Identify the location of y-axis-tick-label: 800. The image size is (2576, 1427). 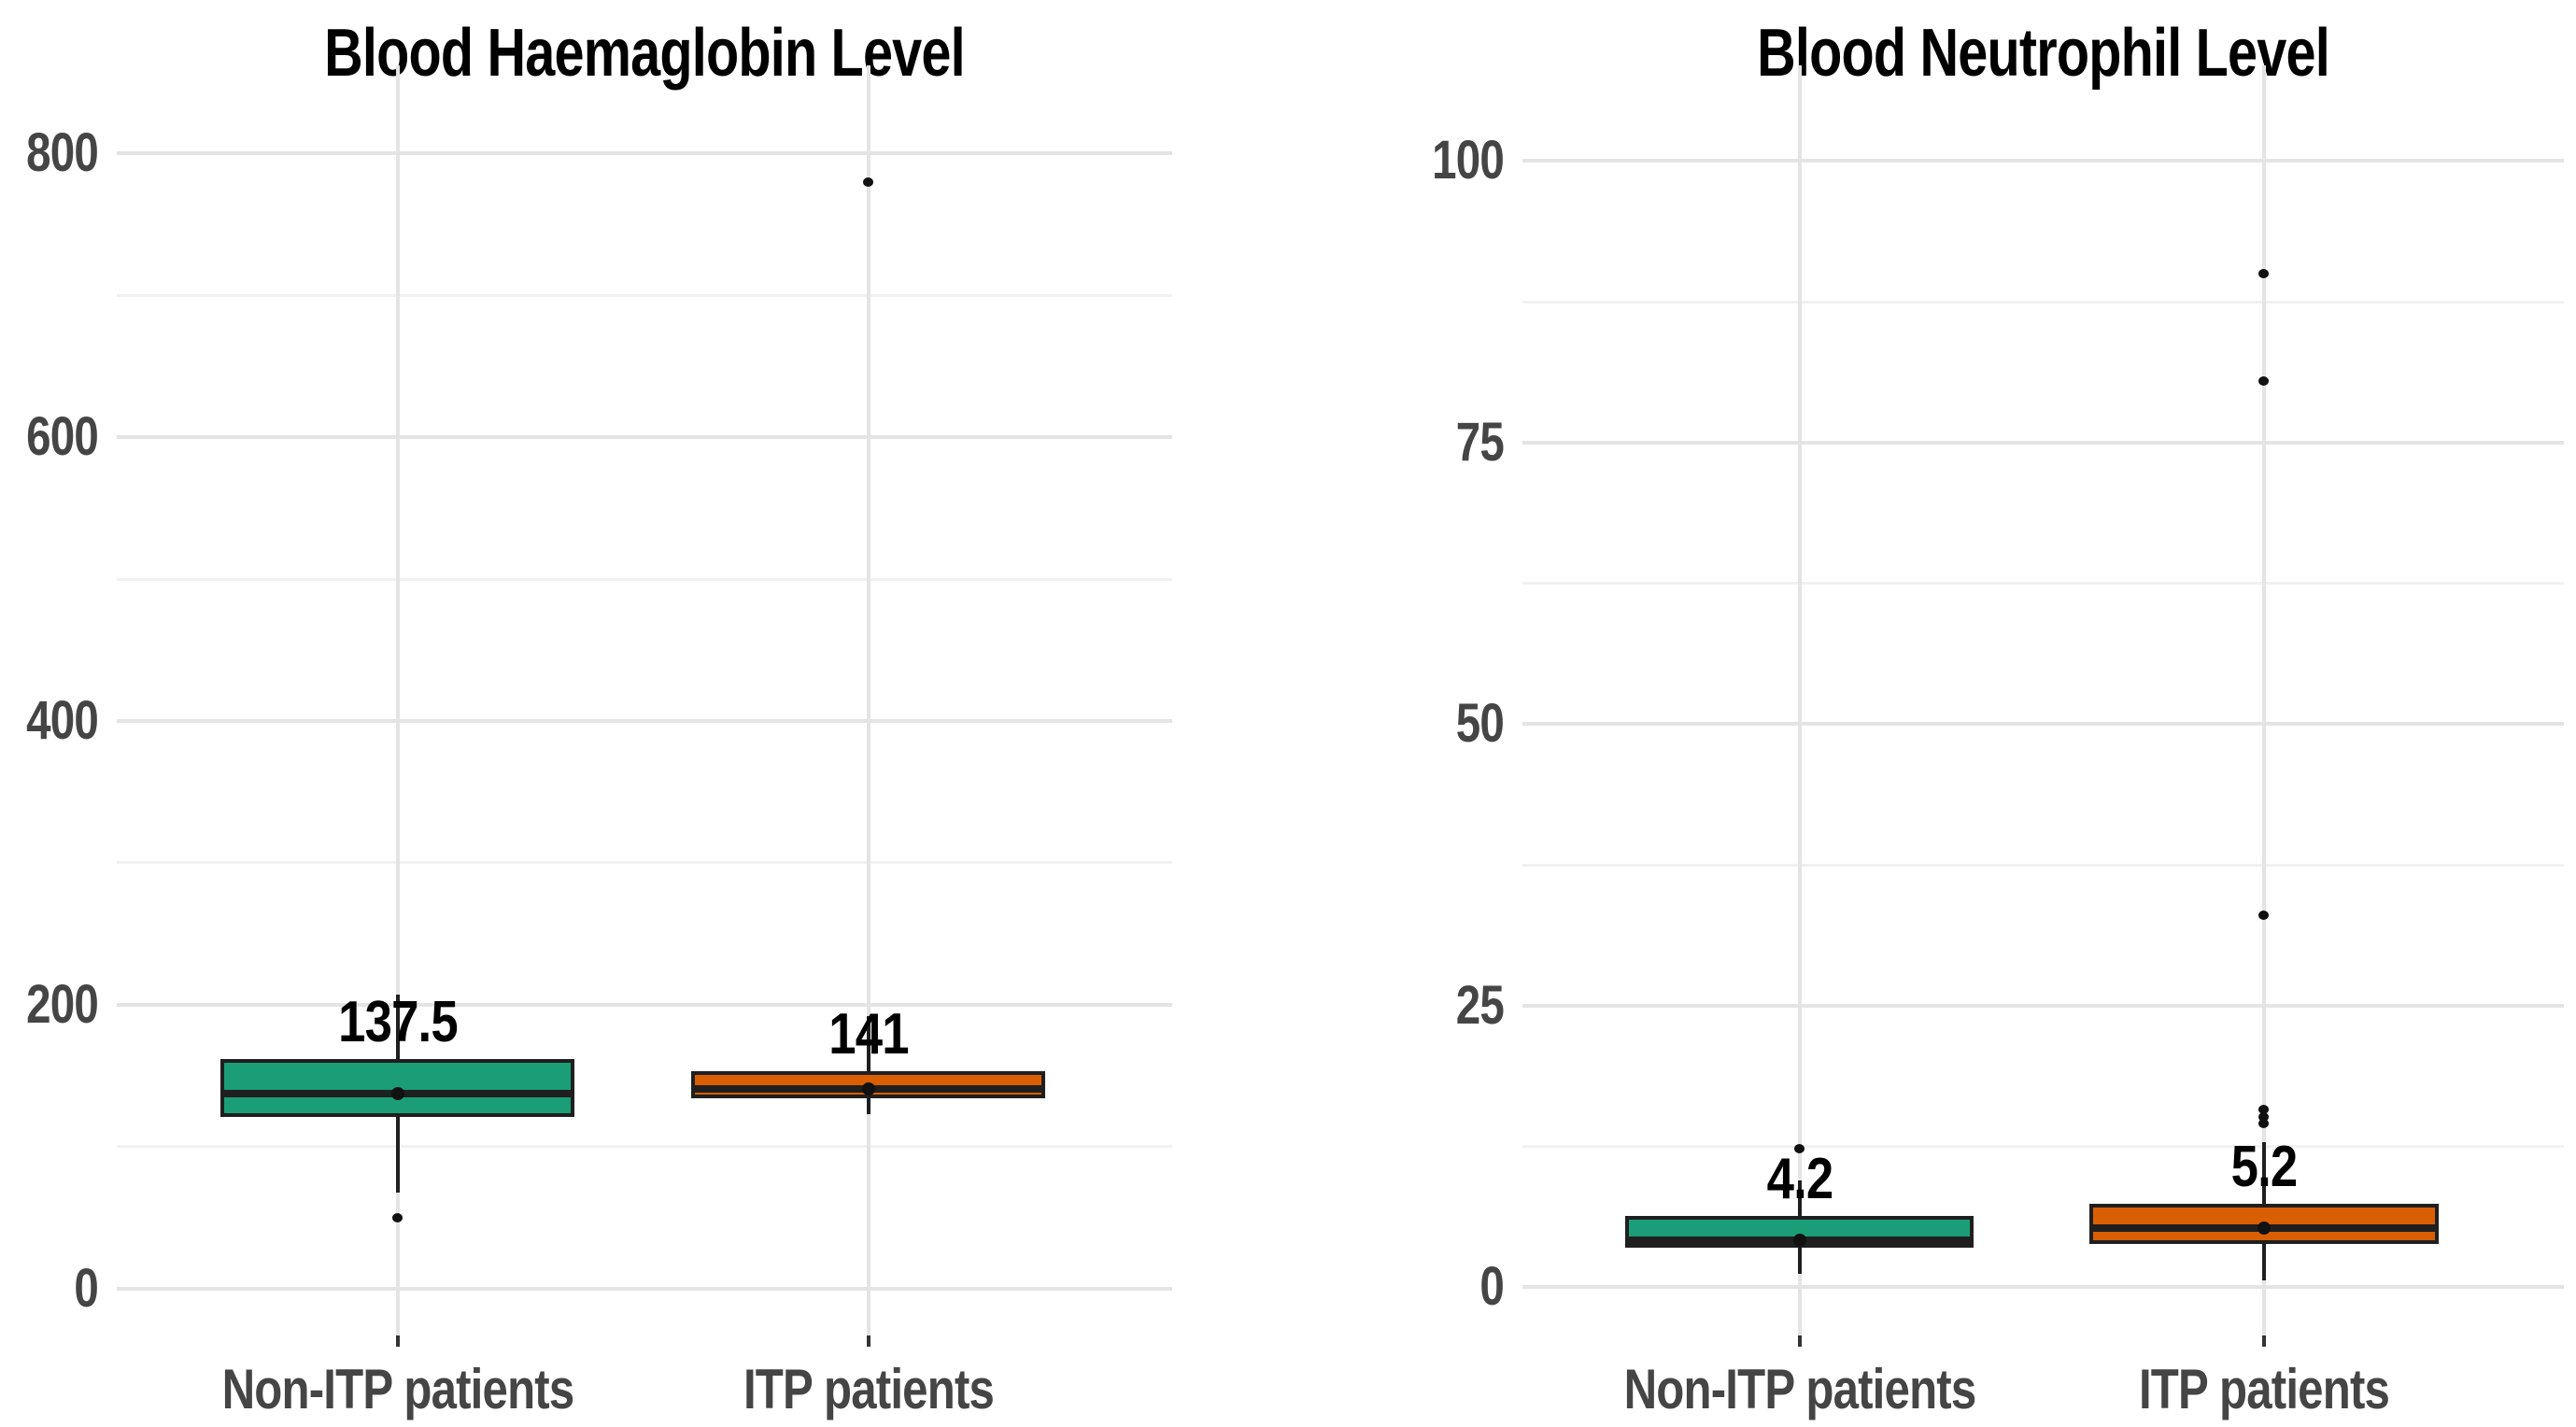
(62, 153).